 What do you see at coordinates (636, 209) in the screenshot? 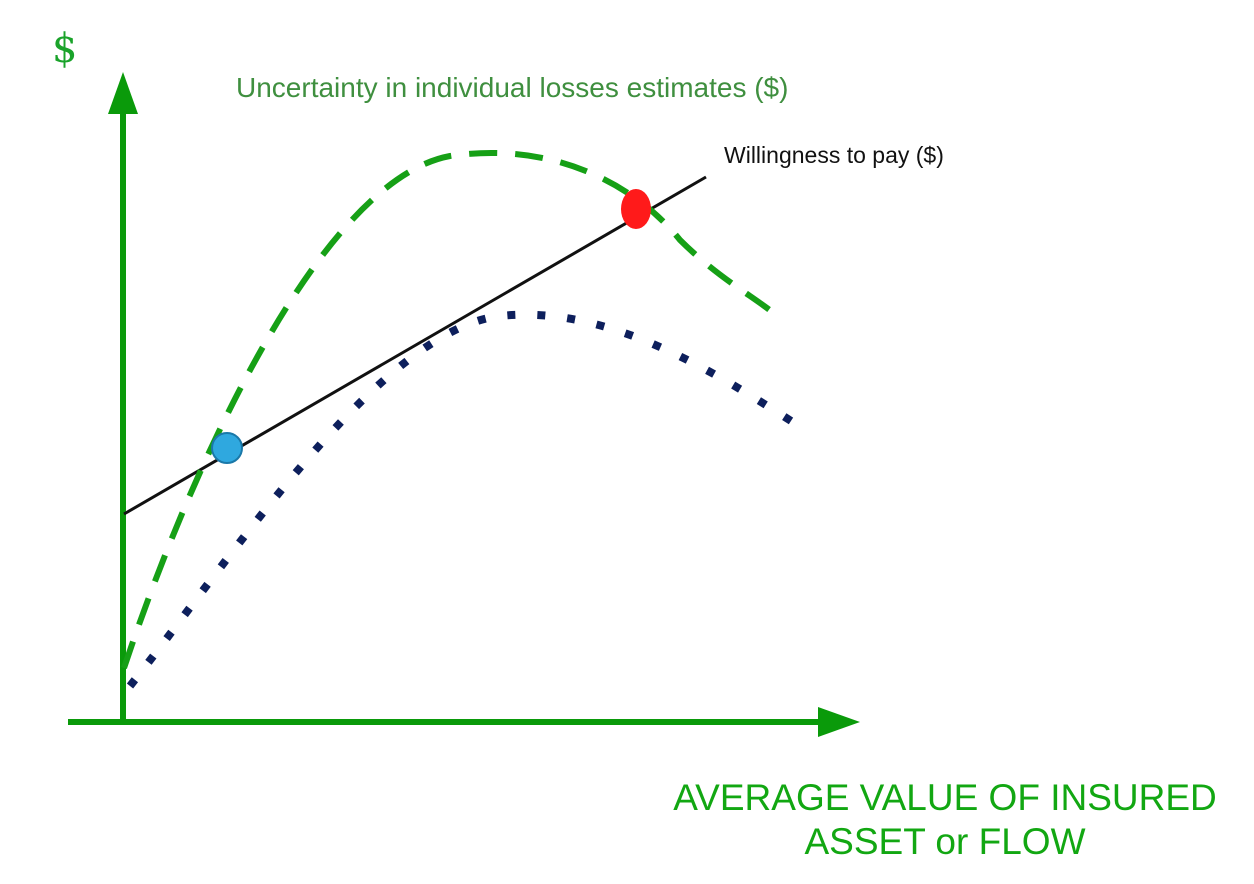
I see `right-intersection-point` at bounding box center [636, 209].